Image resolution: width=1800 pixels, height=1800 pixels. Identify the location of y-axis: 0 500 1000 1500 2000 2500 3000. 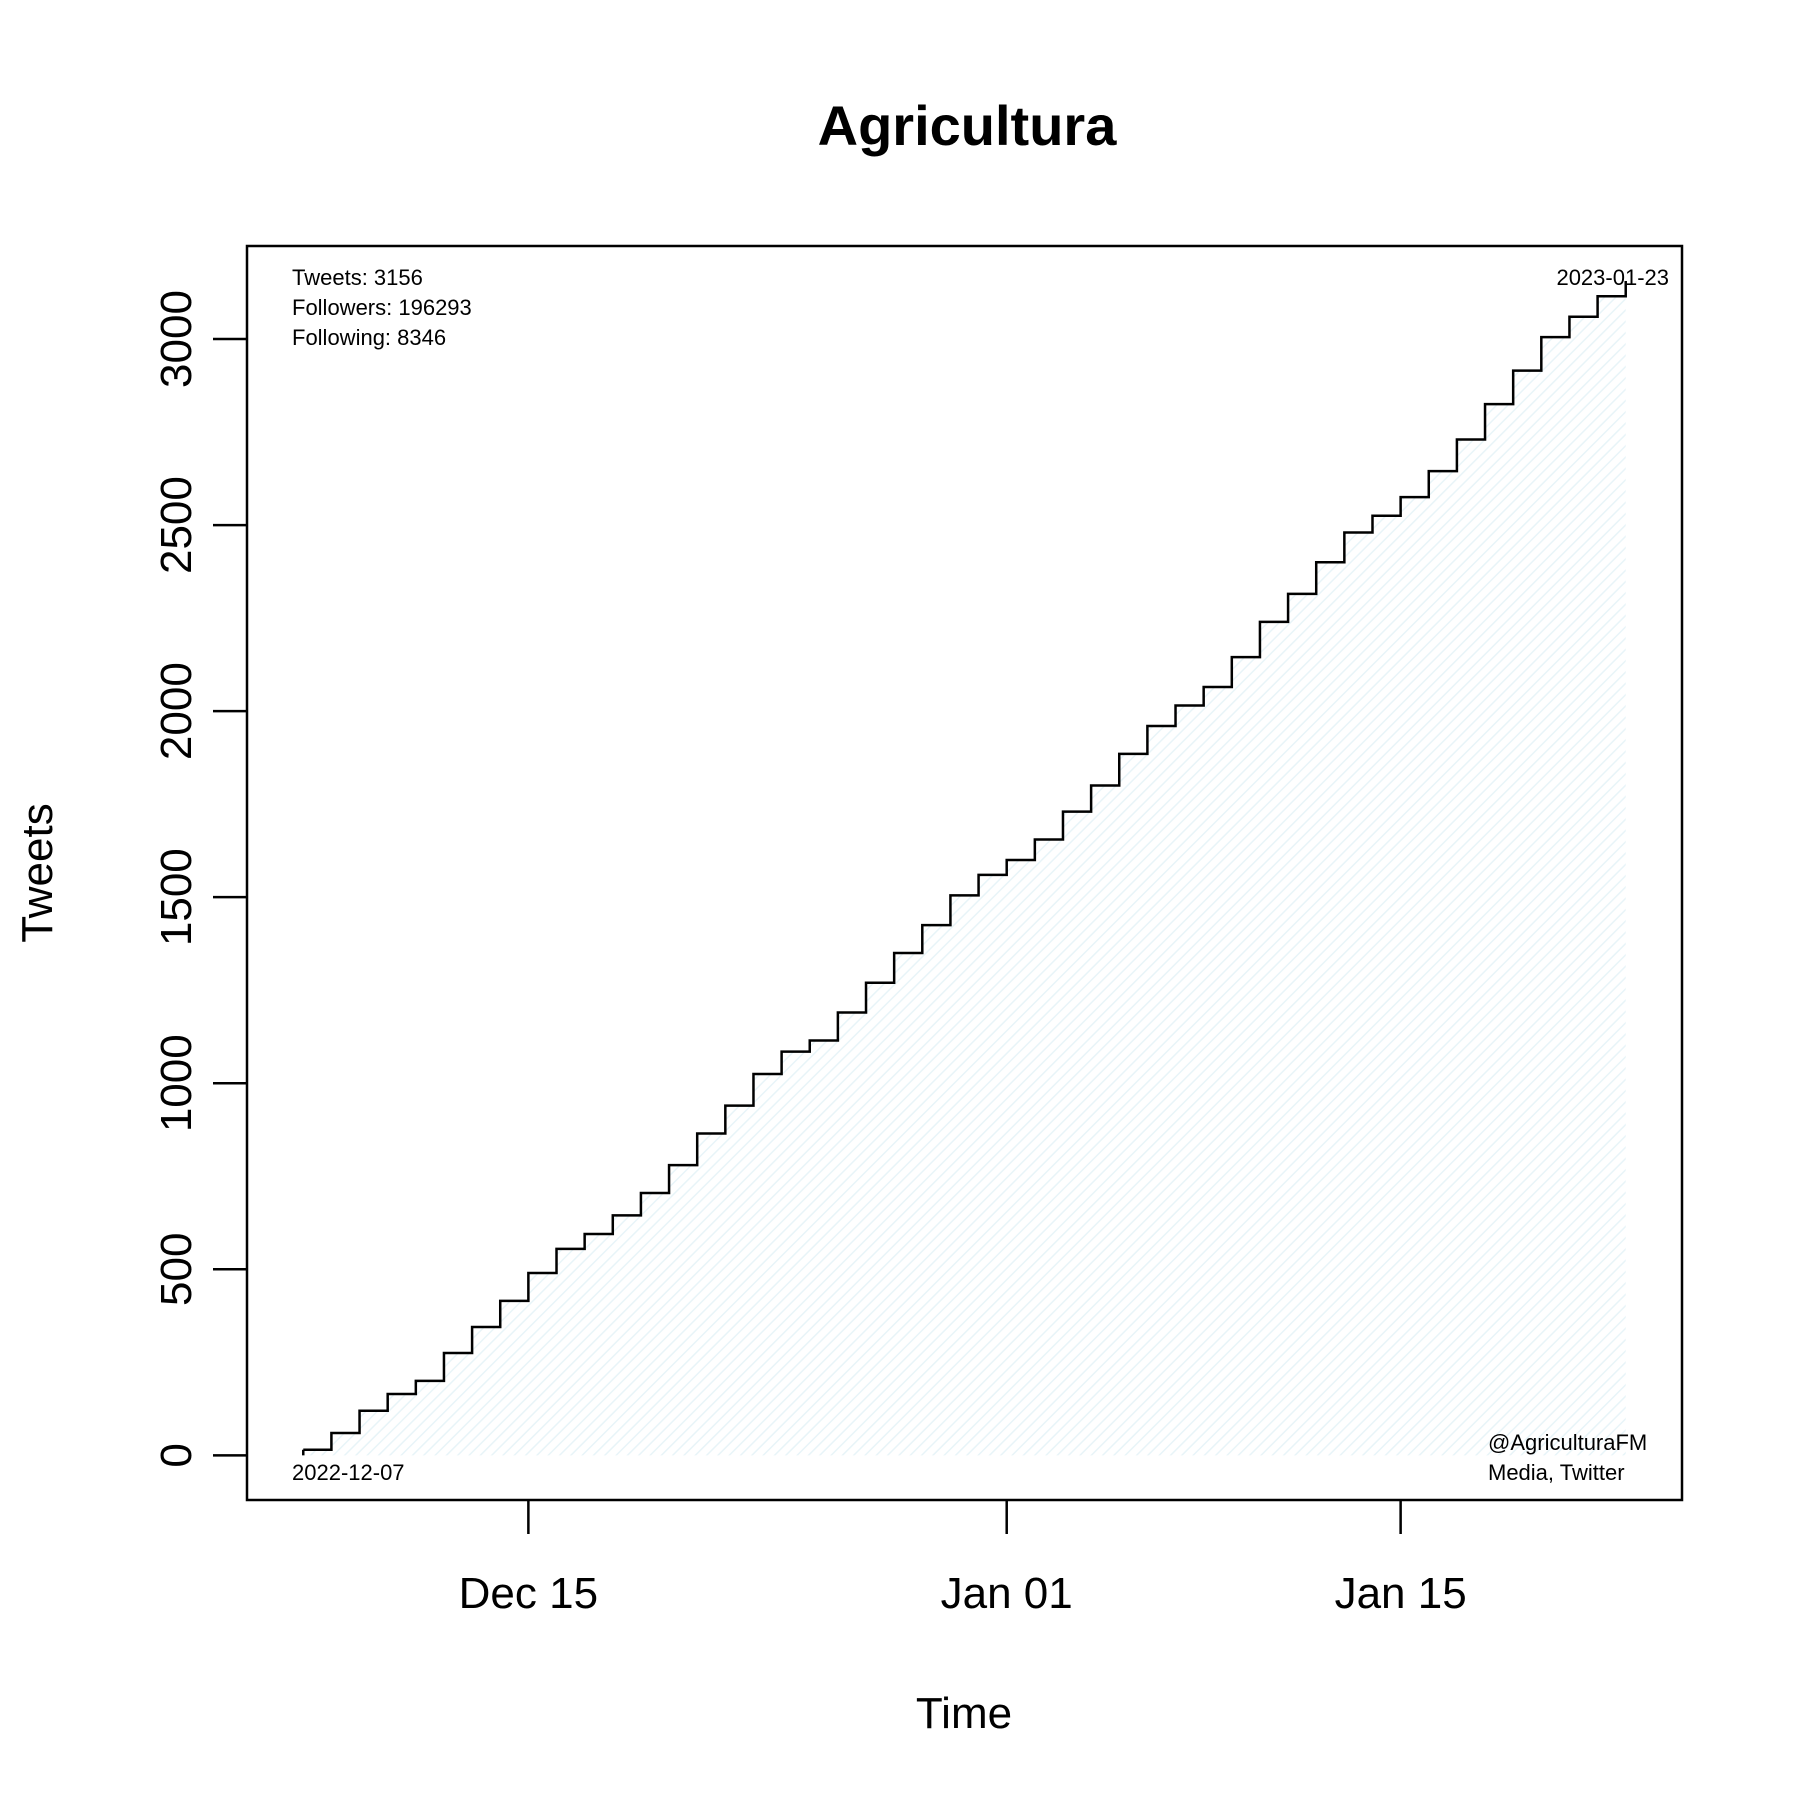
(199, 879).